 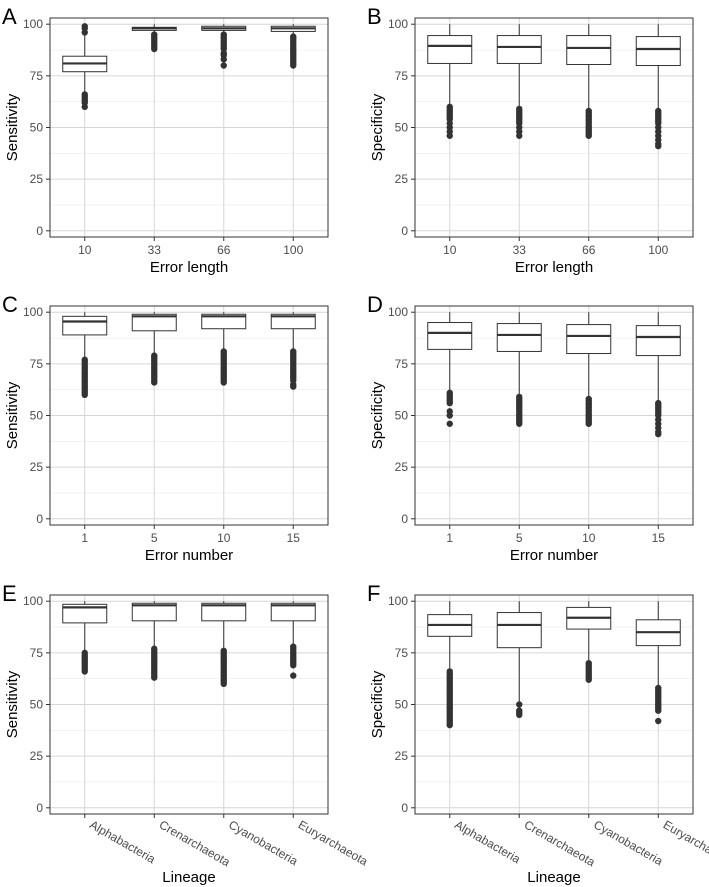 What do you see at coordinates (685, 842) in the screenshot?
I see `x-tick-label: Euryarchaeota` at bounding box center [685, 842].